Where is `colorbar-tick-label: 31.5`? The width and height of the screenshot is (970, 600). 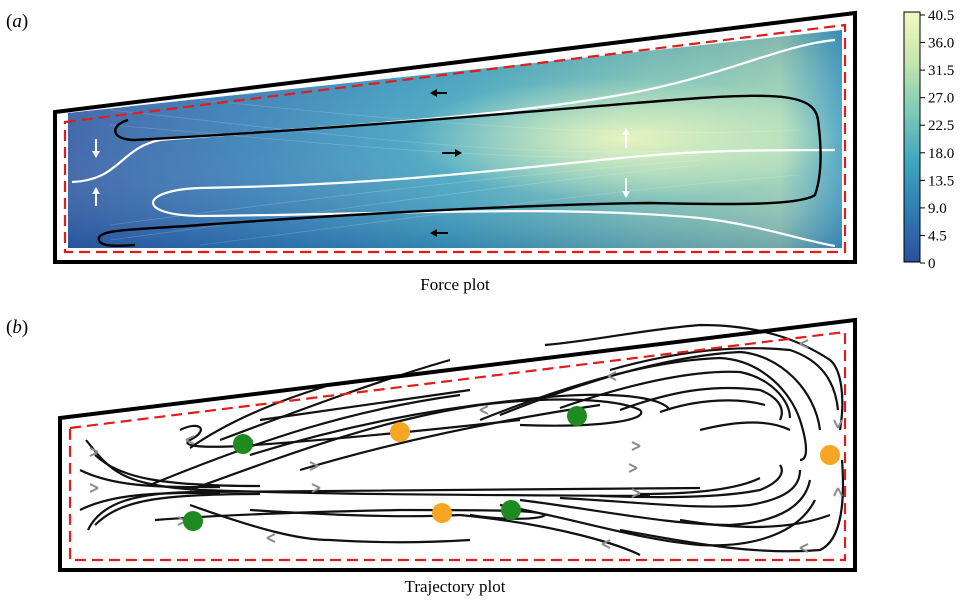
colorbar-tick-label: 31.5 is located at coordinates (941, 71).